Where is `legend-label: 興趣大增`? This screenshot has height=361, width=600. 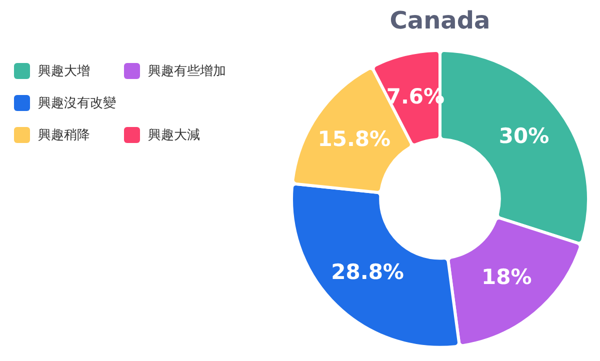
legend-label: 興趣大增 is located at coordinates (64, 71).